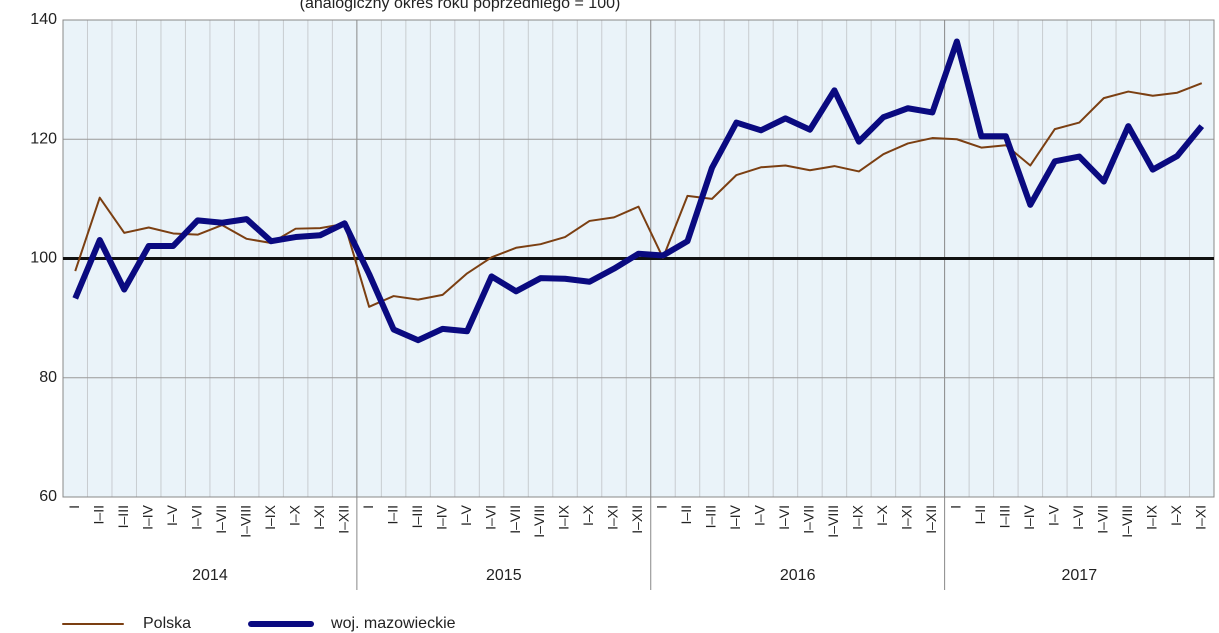 This screenshot has height=633, width=1219. Describe the element at coordinates (43, 19) in the screenshot. I see `y-tick-label: 140` at that location.